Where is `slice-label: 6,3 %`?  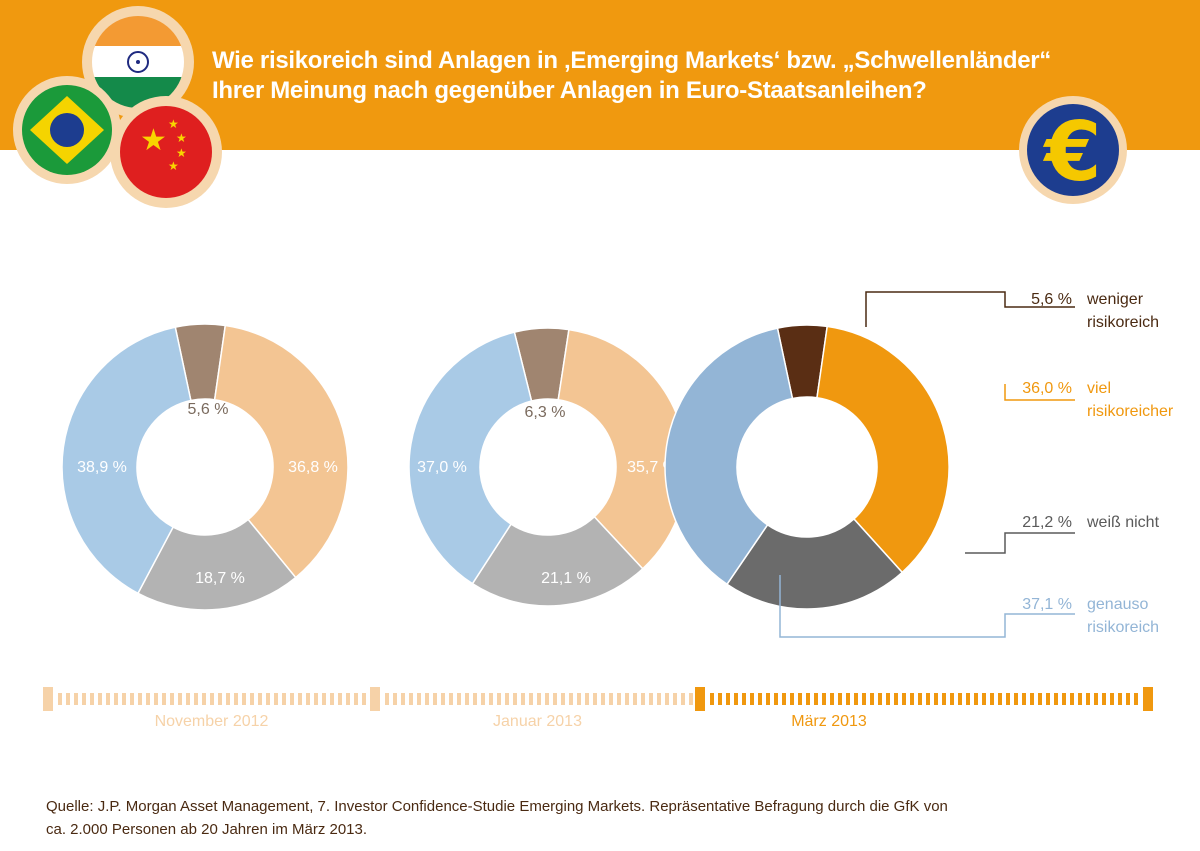 slice-label: 6,3 % is located at coordinates (545, 412).